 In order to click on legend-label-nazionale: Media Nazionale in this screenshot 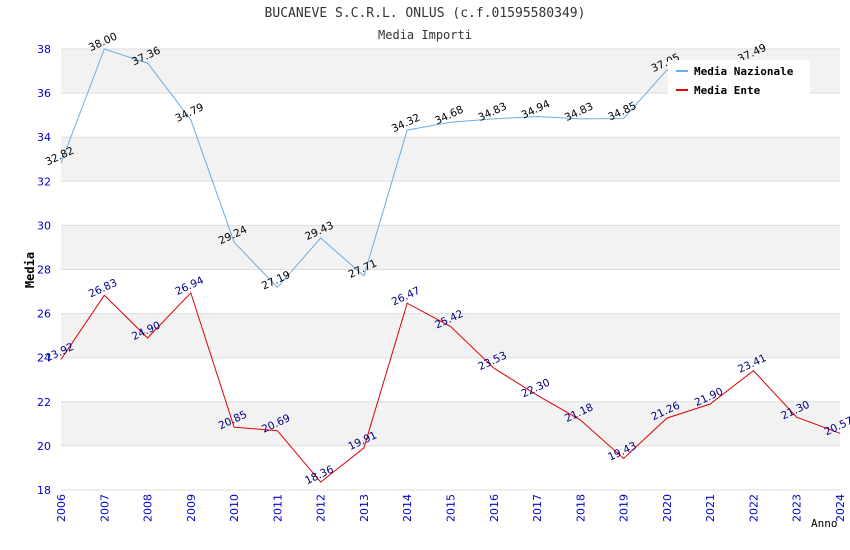, I will do `click(744, 71)`.